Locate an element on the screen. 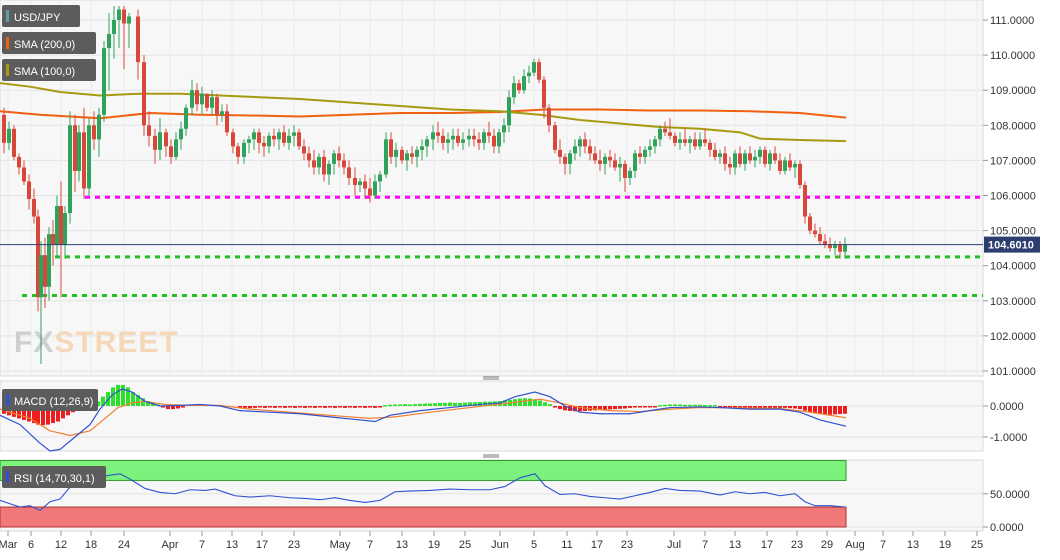 The width and height of the screenshot is (1060, 560). x-tick-label: 5 is located at coordinates (534, 545).